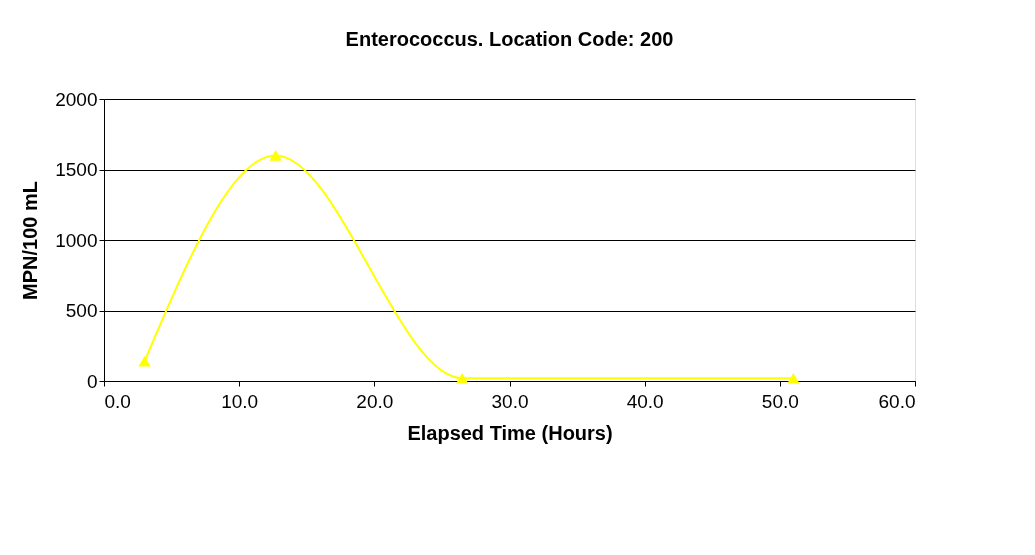 The height and width of the screenshot is (555, 1035). I want to click on chart-title: Enterococcus. Location Code: 200, so click(509, 39).